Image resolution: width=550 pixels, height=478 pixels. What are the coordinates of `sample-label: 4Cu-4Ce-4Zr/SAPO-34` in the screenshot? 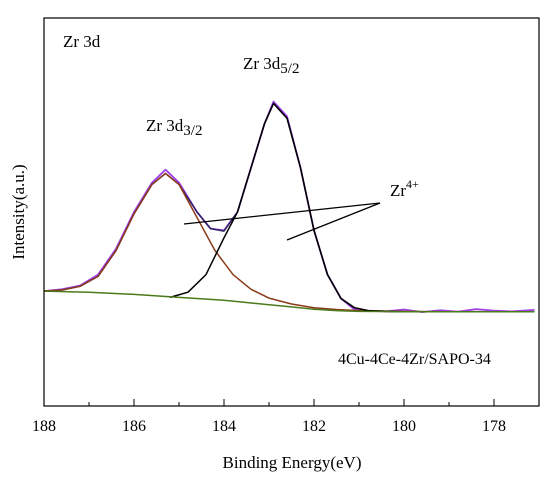 It's located at (414, 359).